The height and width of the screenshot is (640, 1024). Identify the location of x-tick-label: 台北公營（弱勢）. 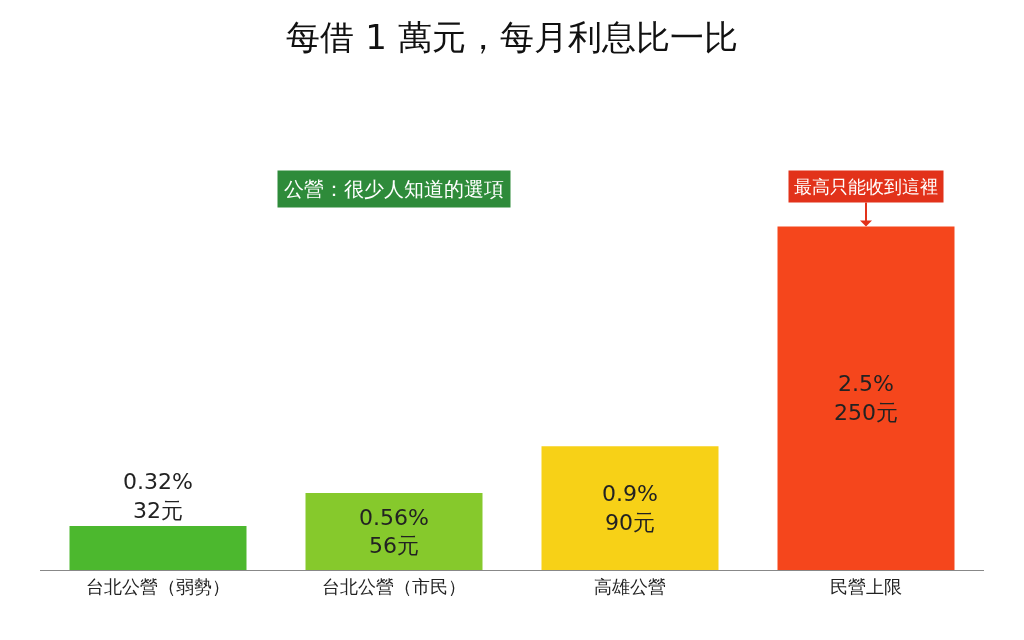
(158, 586).